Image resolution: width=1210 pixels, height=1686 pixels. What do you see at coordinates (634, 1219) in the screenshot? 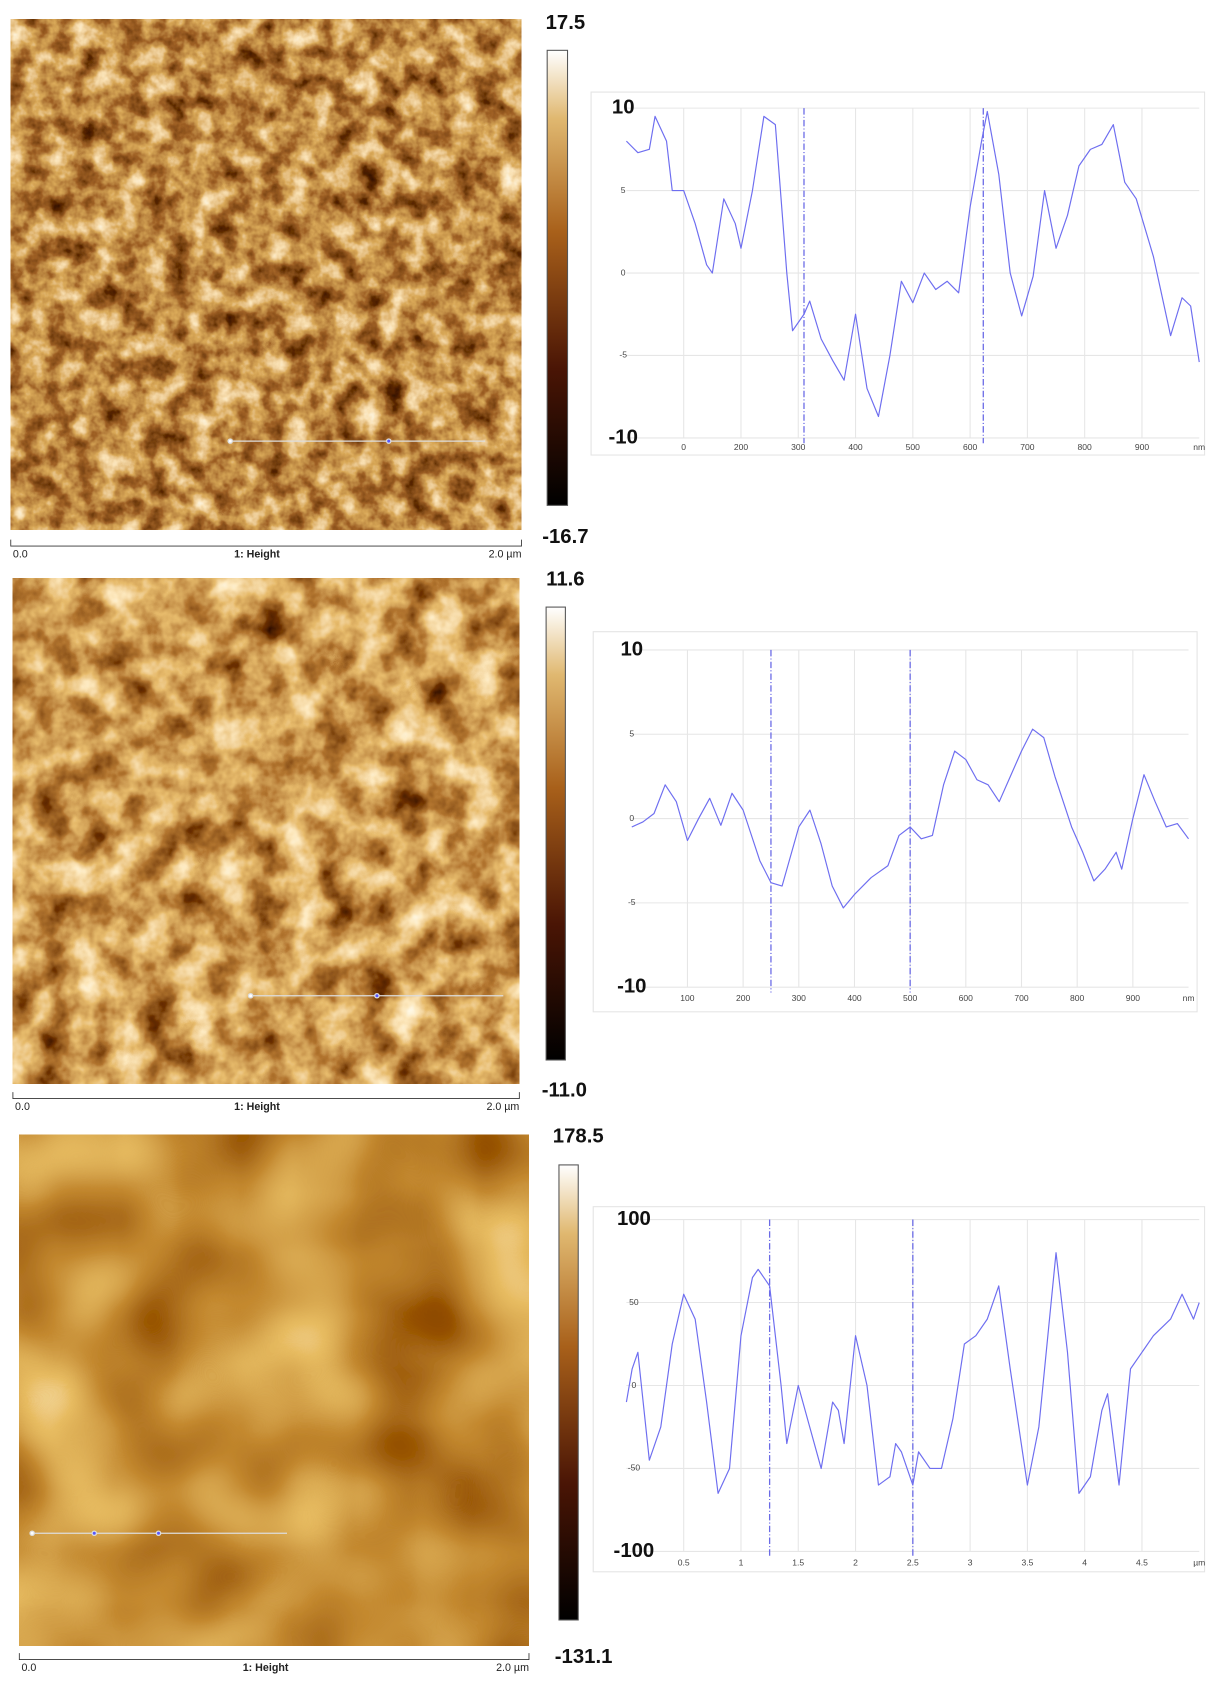
I see `y-tick-label: 100` at bounding box center [634, 1219].